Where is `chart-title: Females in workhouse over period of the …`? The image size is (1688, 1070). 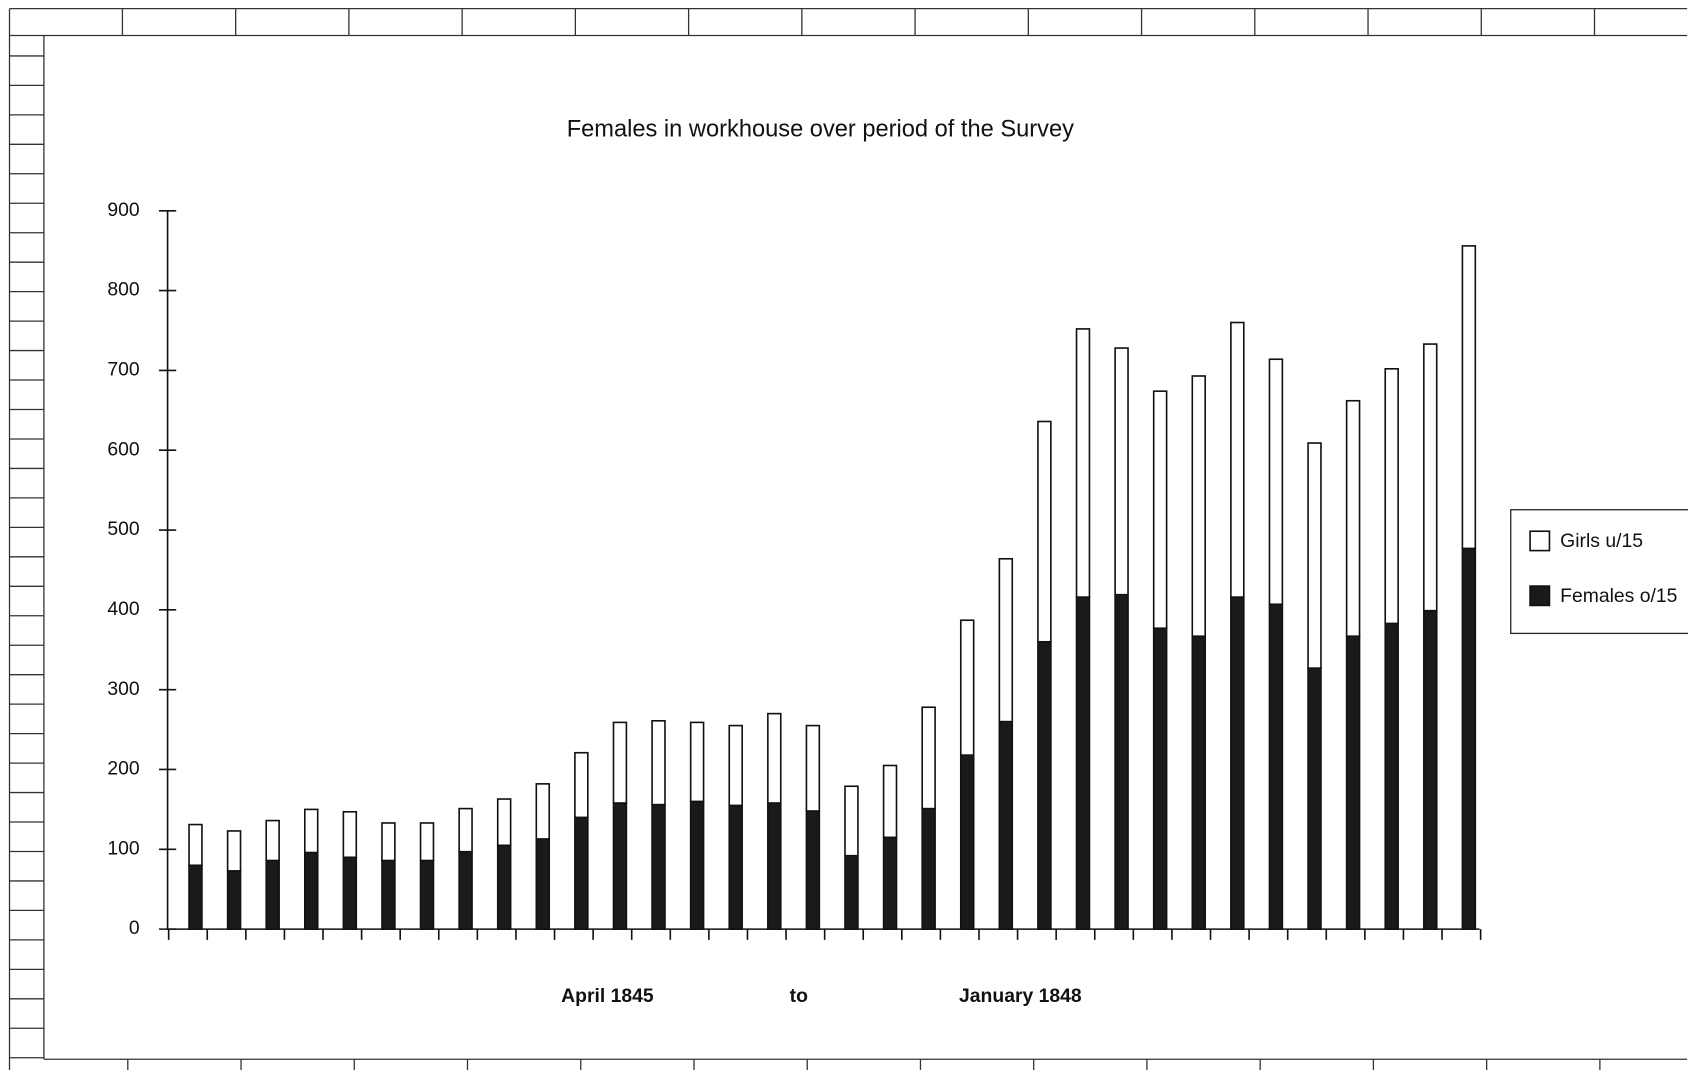
chart-title: Females in workhouse over period of the … is located at coordinates (820, 129).